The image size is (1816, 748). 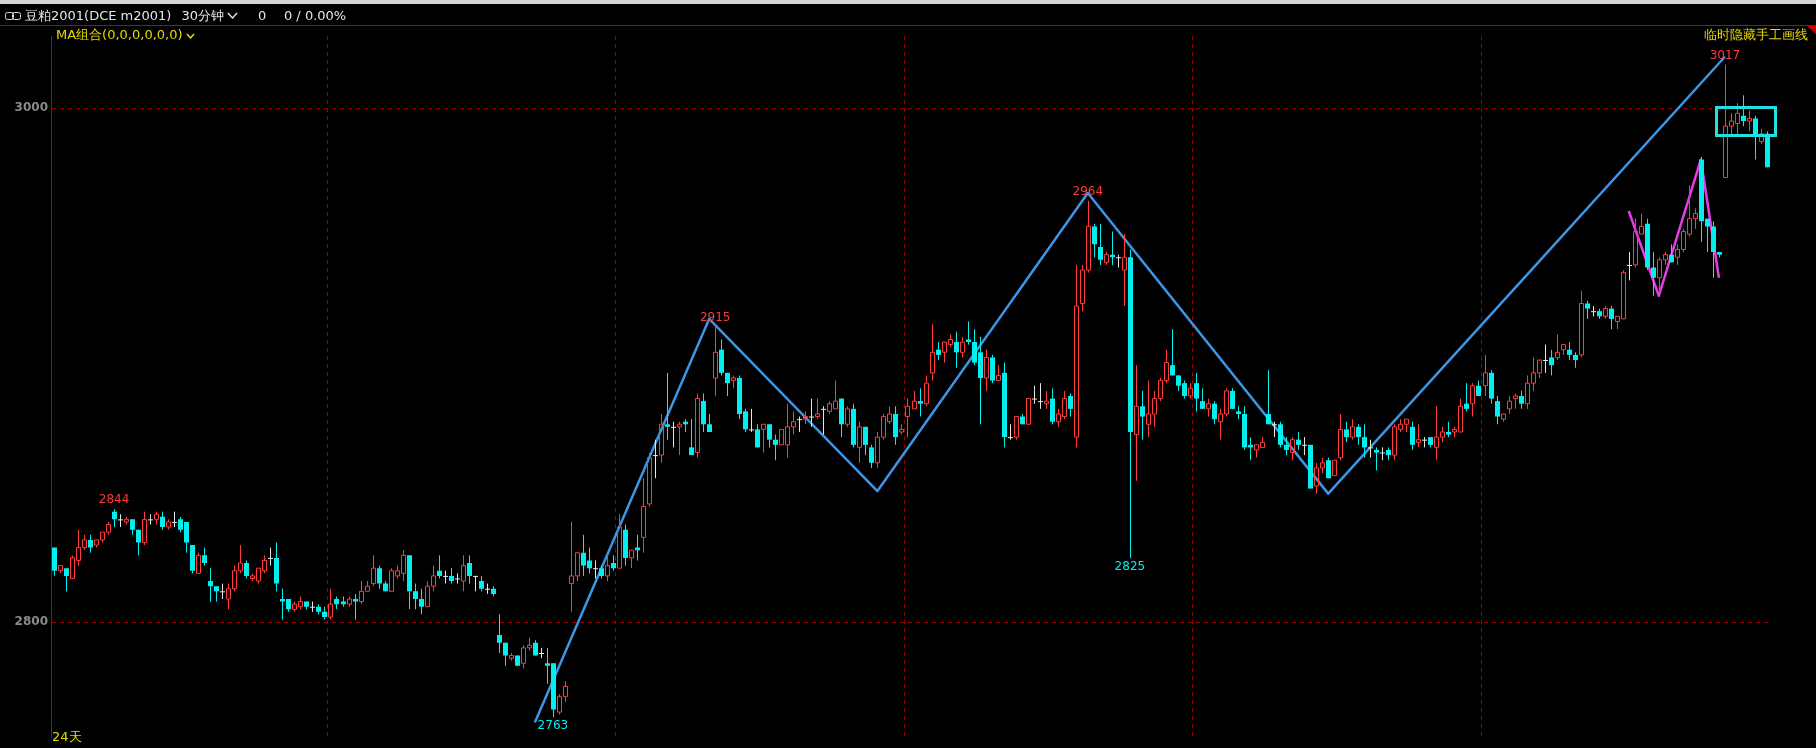 What do you see at coordinates (1725, 54) in the screenshot?
I see `annotation: 3017` at bounding box center [1725, 54].